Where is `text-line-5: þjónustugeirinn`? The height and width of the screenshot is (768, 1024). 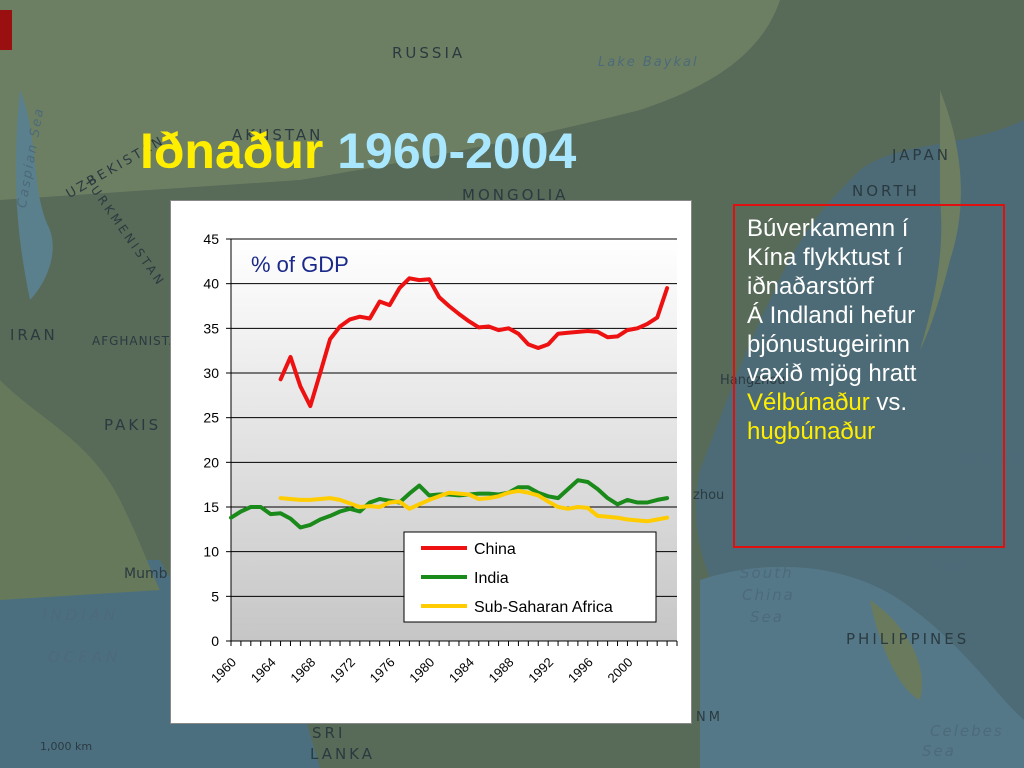
text-line-5: þjónustugeirinn is located at coordinates (828, 344).